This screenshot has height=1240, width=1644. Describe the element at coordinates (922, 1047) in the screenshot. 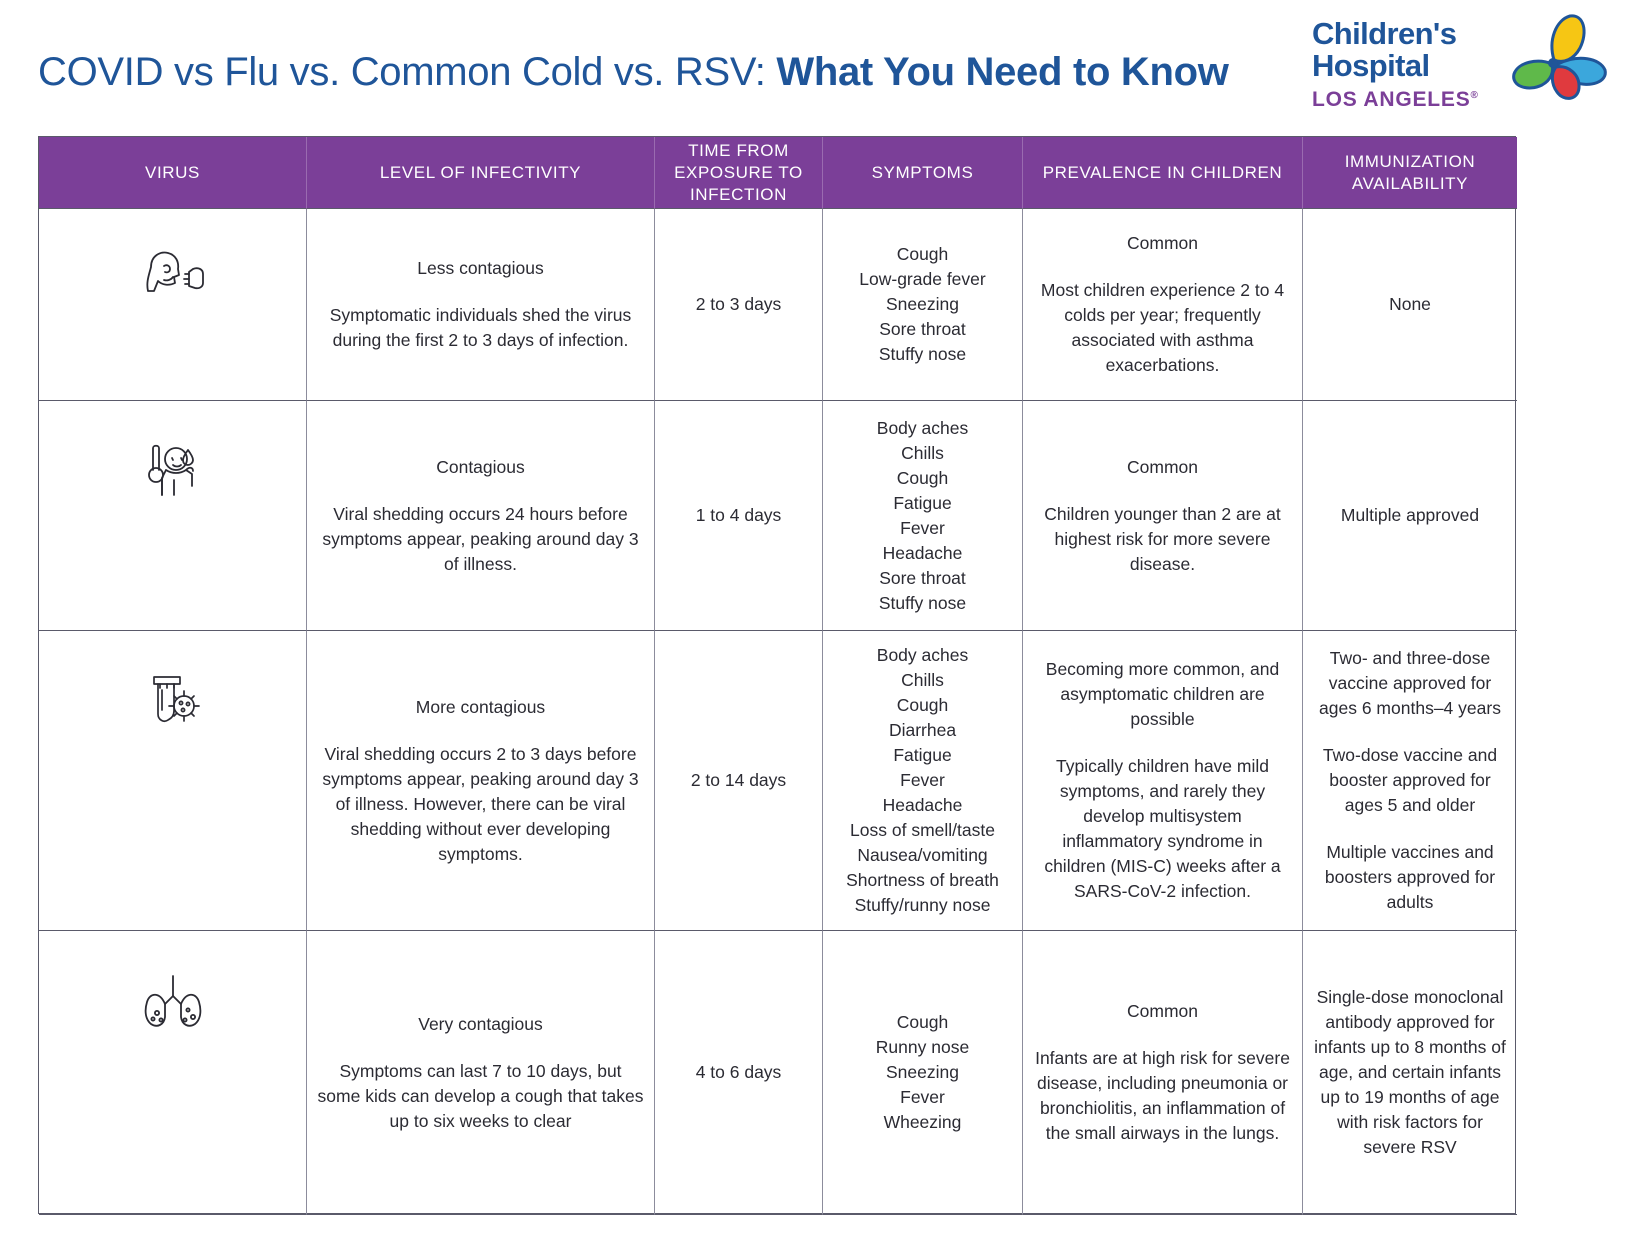

I see `symptom-item: Runny nose` at that location.